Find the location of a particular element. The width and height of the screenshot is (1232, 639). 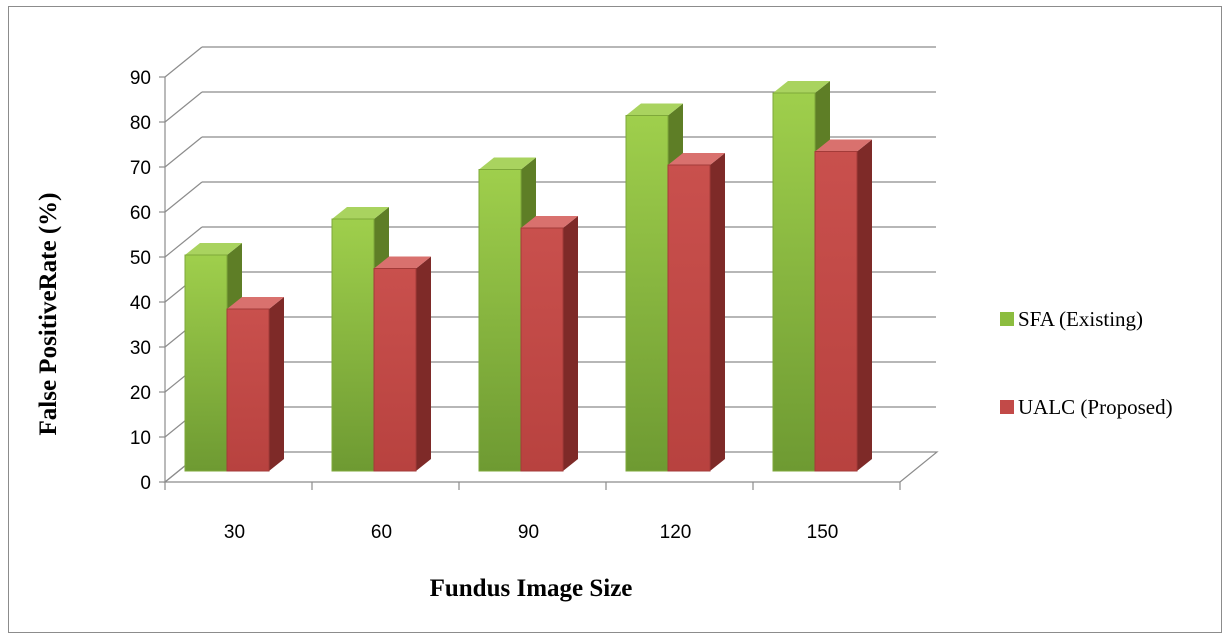

y-tick-label: 90 is located at coordinates (140, 78).